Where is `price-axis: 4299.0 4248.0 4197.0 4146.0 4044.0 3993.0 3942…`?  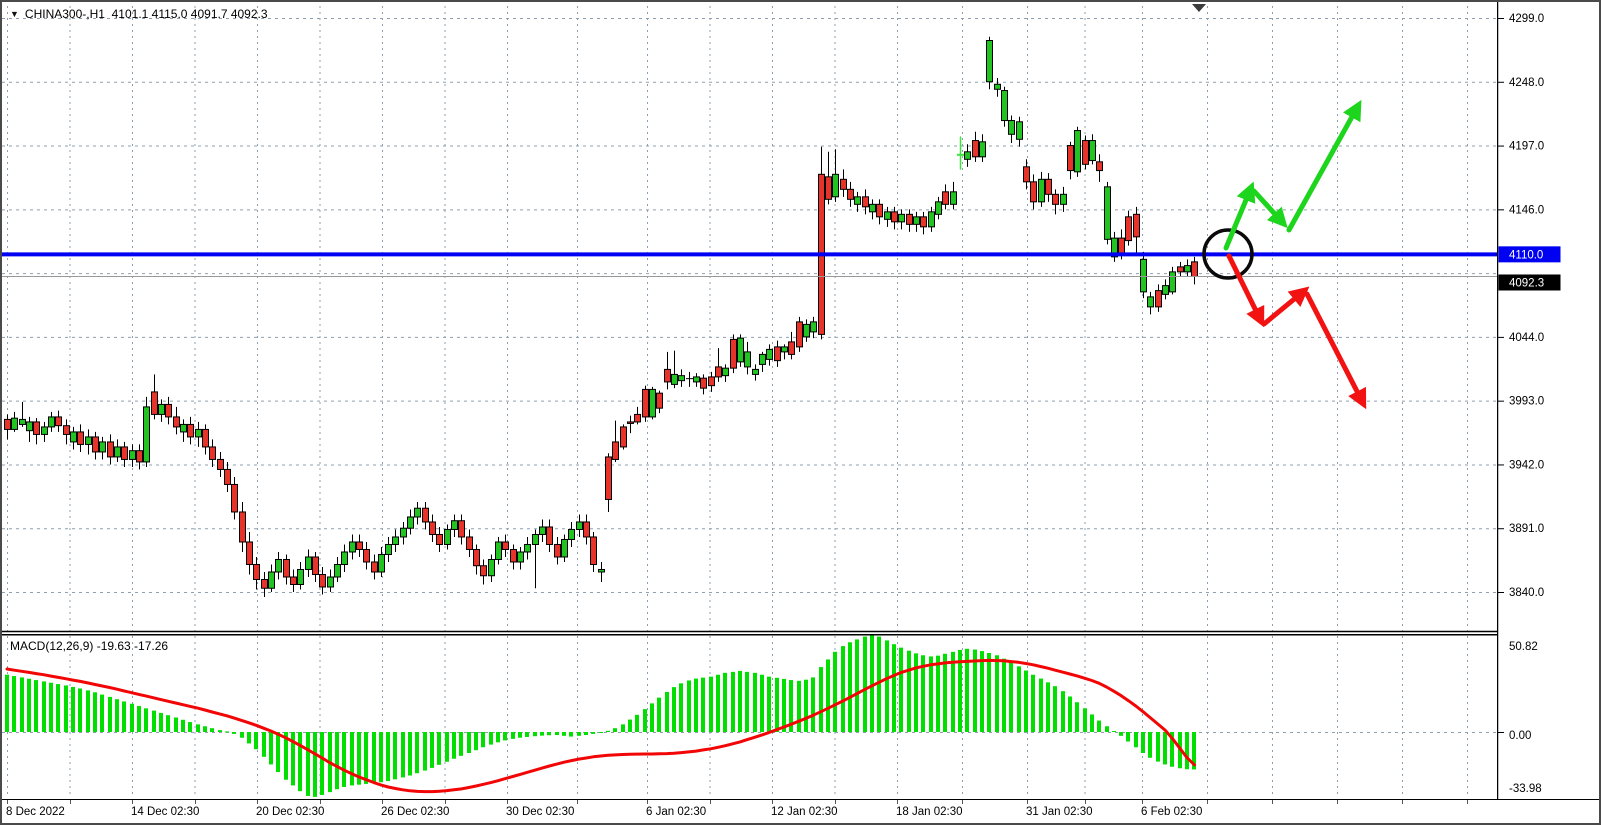 price-axis: 4299.0 4248.0 4197.0 4146.0 4044.0 3993.0 3942… is located at coordinates (1549, 413).